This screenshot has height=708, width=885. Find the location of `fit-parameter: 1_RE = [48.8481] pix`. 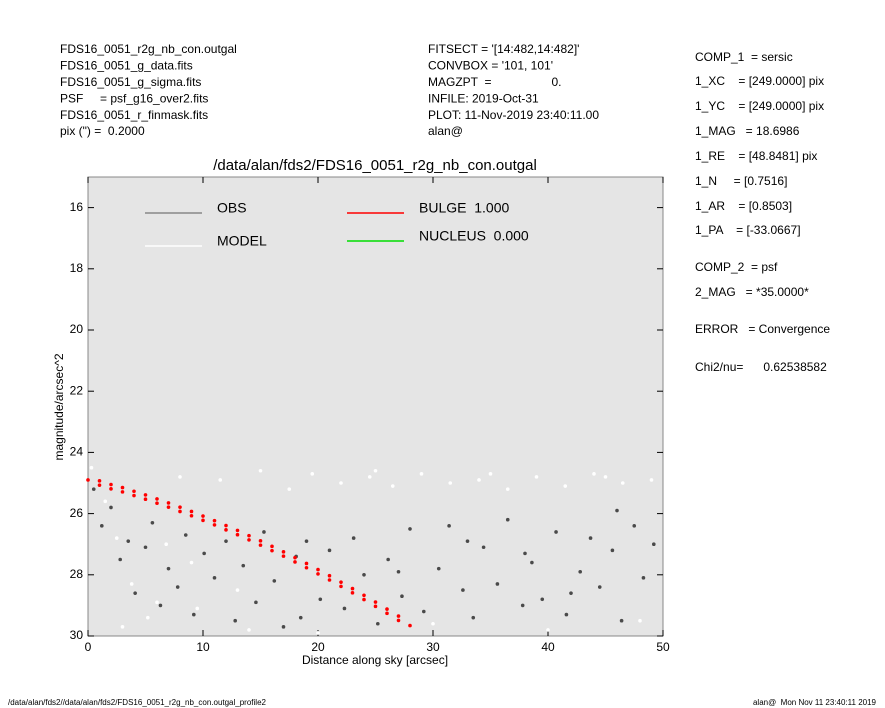

fit-parameter: 1_RE = [48.8481] pix is located at coordinates (756, 156).